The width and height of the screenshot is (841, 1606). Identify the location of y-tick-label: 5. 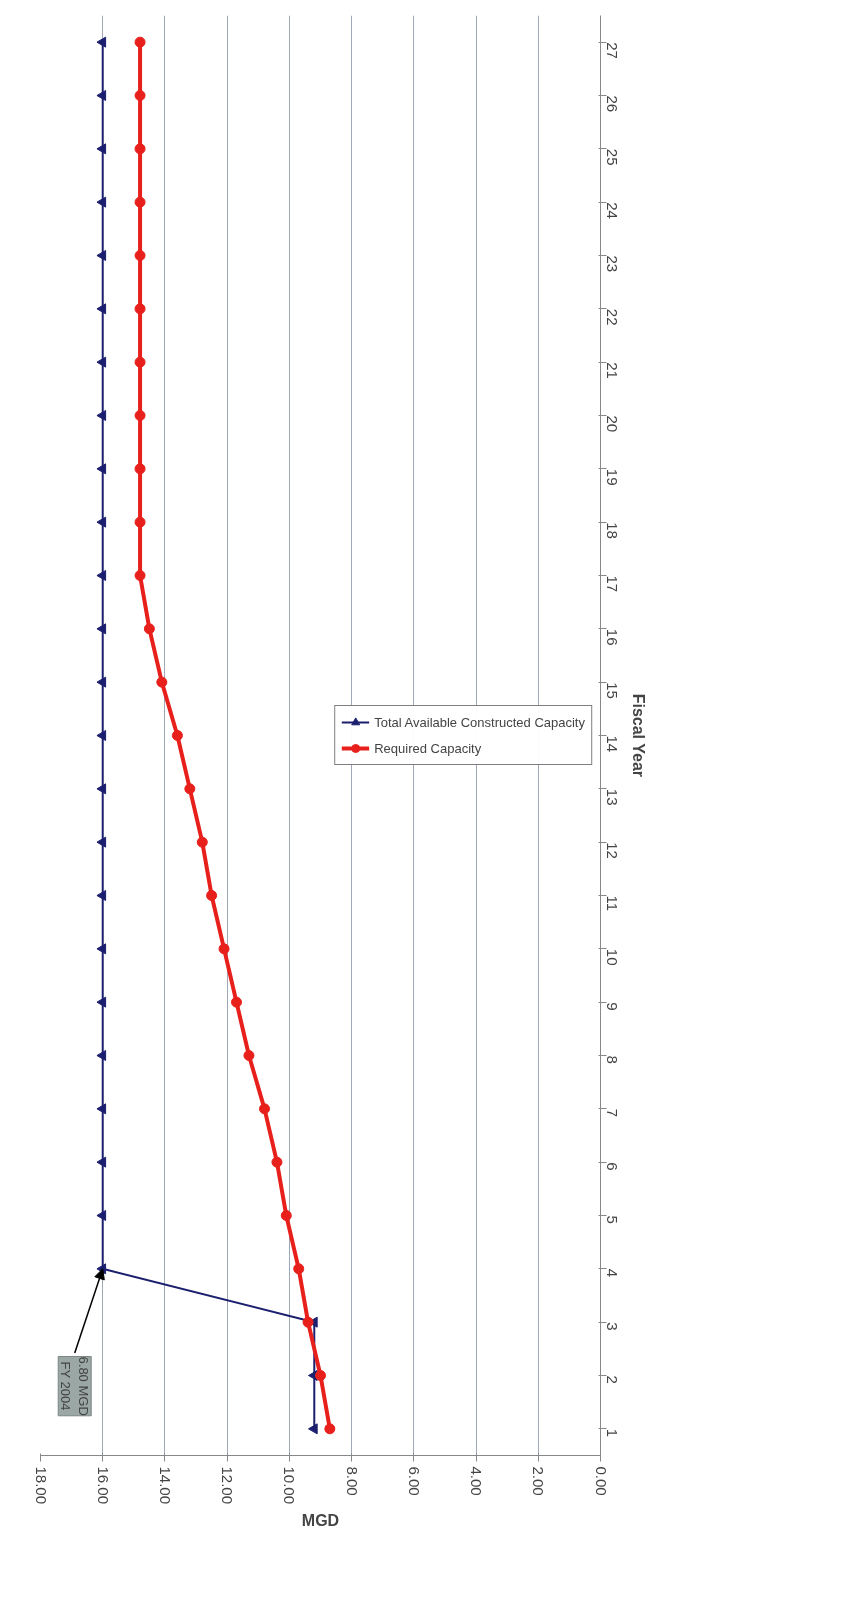
(612, 1219).